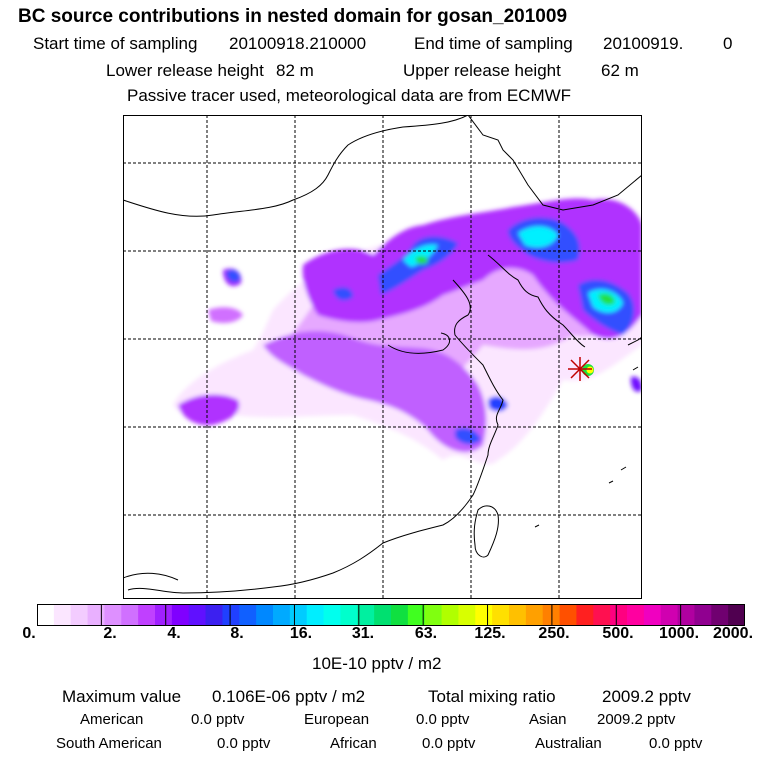 This screenshot has height=768, width=768. Describe the element at coordinates (377, 663) in the screenshot. I see `colorbar-unit: 10E-10 pptv / m2` at that location.